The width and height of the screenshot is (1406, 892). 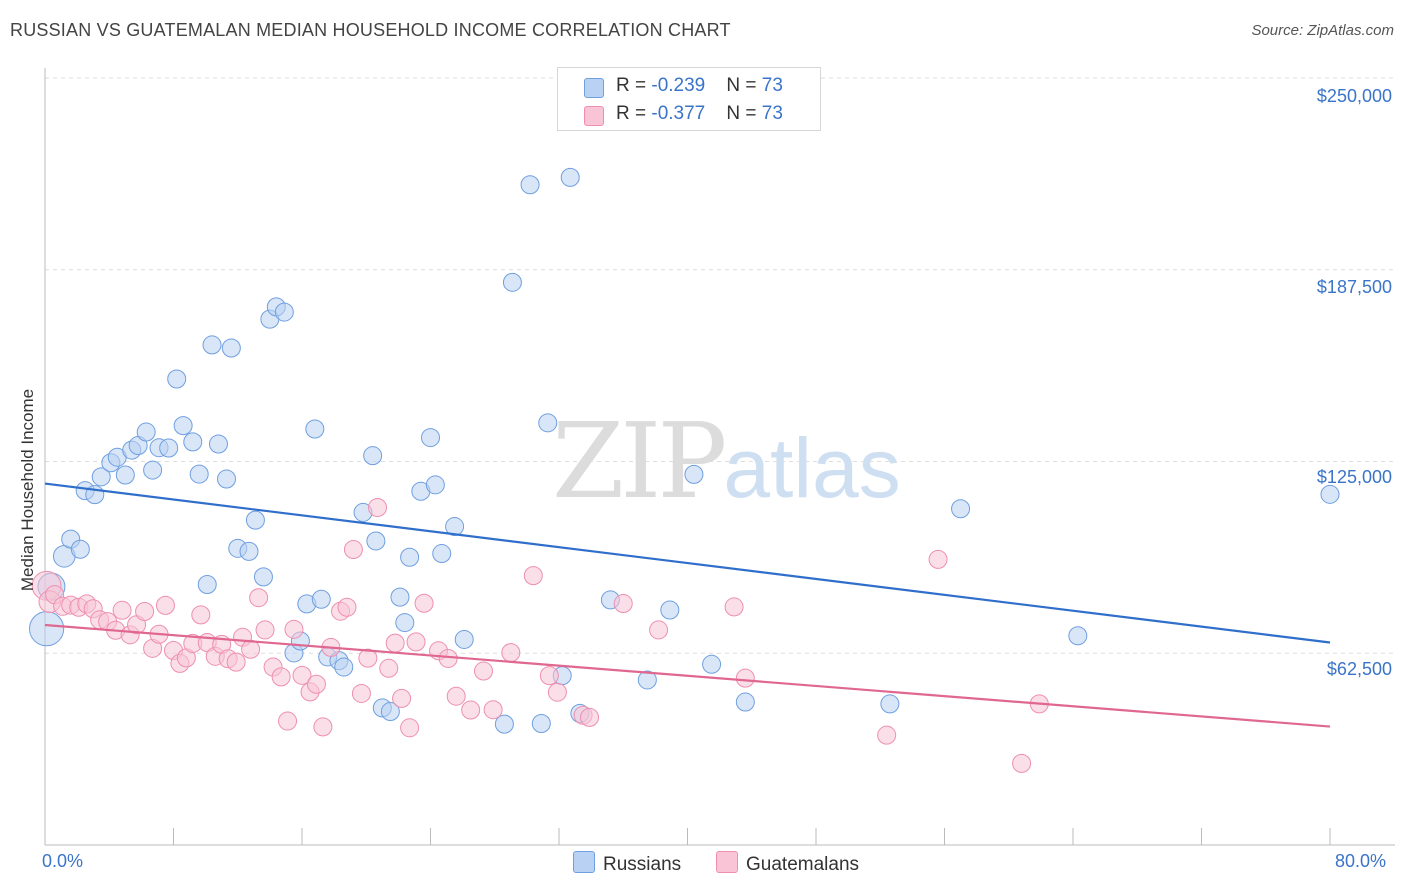 What do you see at coordinates (699, 85) in the screenshot?
I see `legend-text-russians: R = -0.239 N = 73` at bounding box center [699, 85].